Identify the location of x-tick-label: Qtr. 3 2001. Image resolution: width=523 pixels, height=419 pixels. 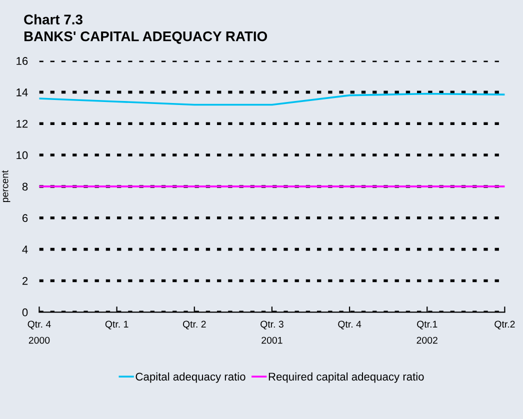
(272, 332).